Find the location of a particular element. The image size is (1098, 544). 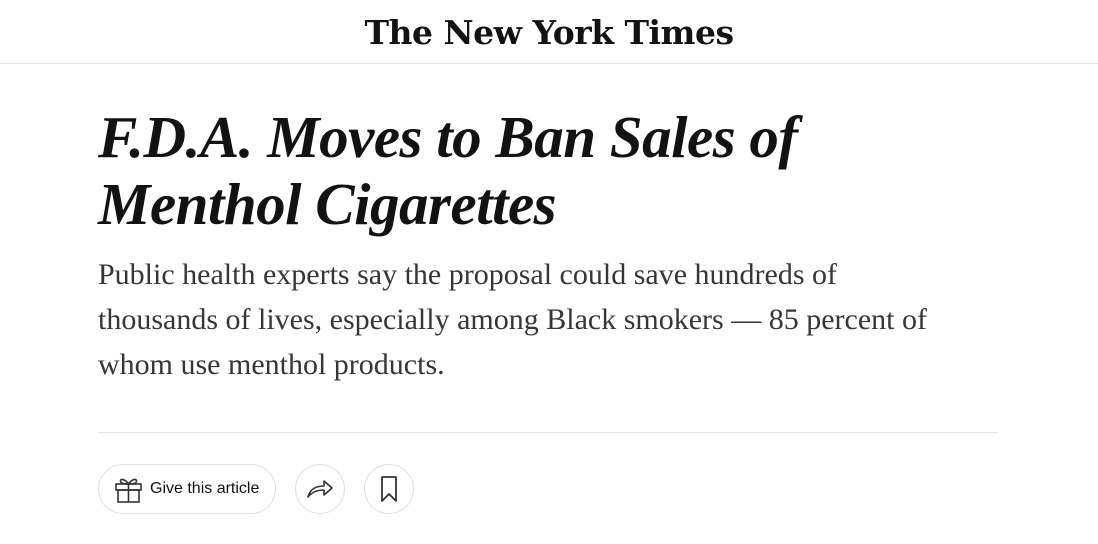

give-article-button: Give this article is located at coordinates (187, 489).